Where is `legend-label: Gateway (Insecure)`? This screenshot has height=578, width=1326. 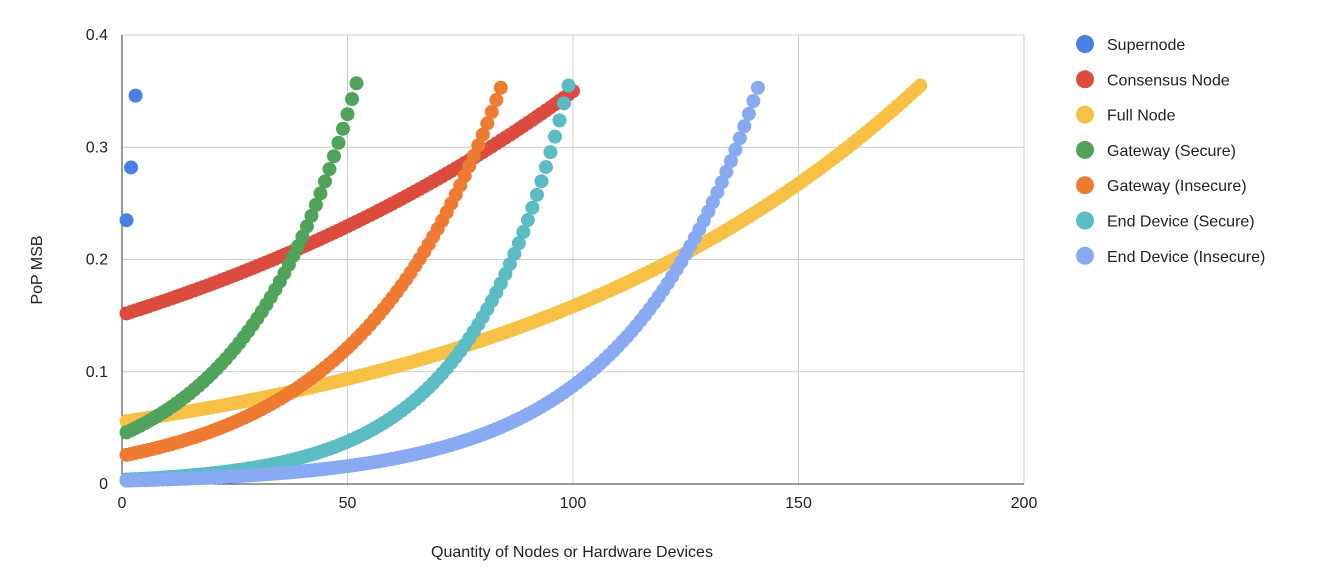 legend-label: Gateway (Insecure) is located at coordinates (1177, 186).